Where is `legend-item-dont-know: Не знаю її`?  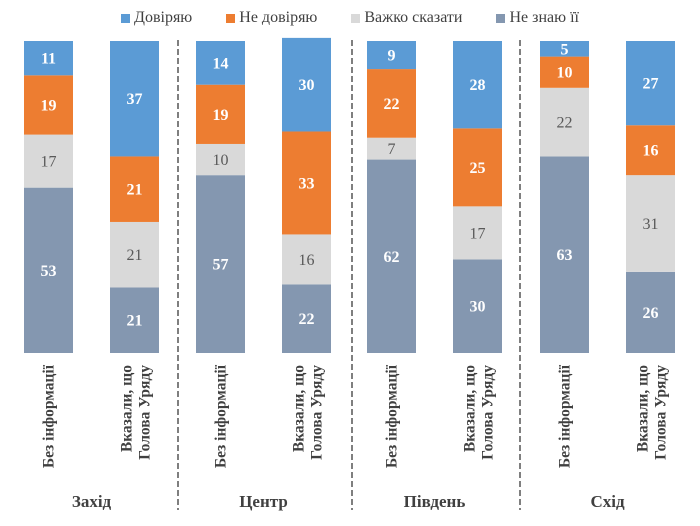
legend-item-dont-know: Не знаю її is located at coordinates (537, 18).